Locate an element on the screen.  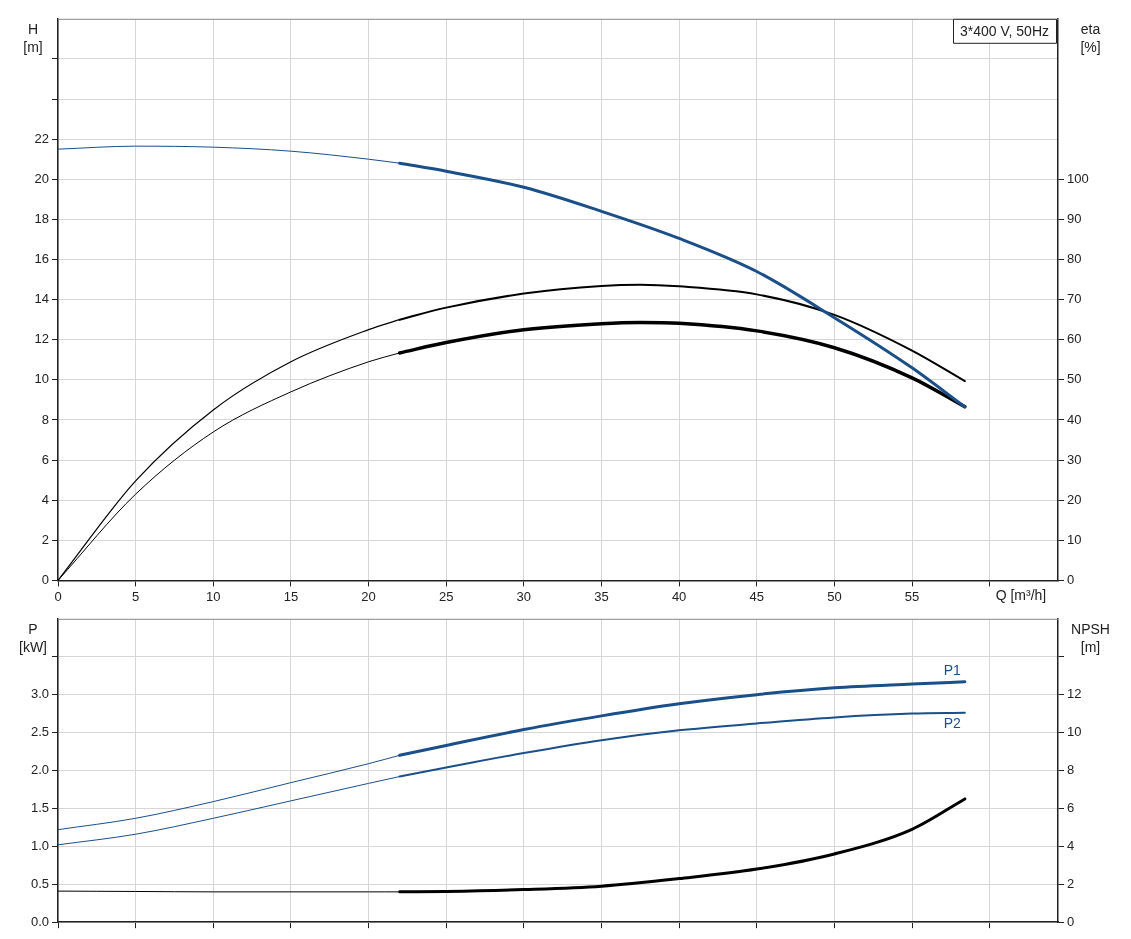
y-tick-label: 0 is located at coordinates (45, 579).